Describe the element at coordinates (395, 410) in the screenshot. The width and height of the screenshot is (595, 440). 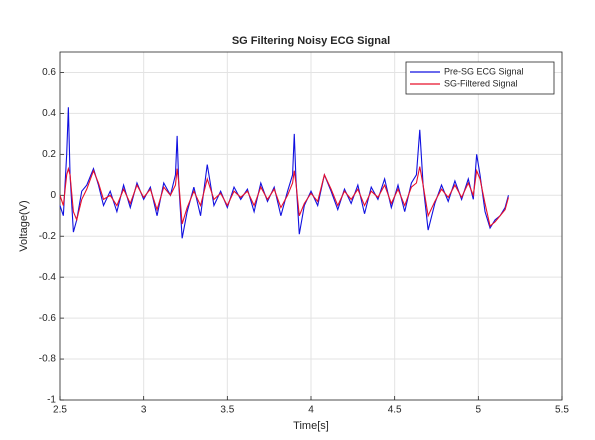
I see `x-tick-label: 4.5` at that location.